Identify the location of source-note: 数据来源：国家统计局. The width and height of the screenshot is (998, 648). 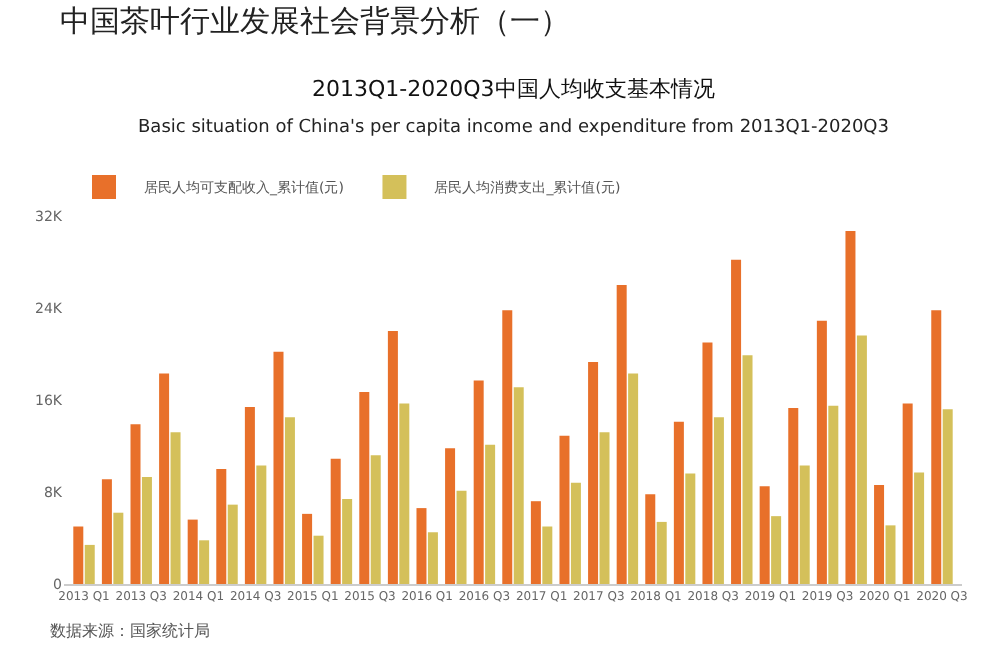
(130, 631).